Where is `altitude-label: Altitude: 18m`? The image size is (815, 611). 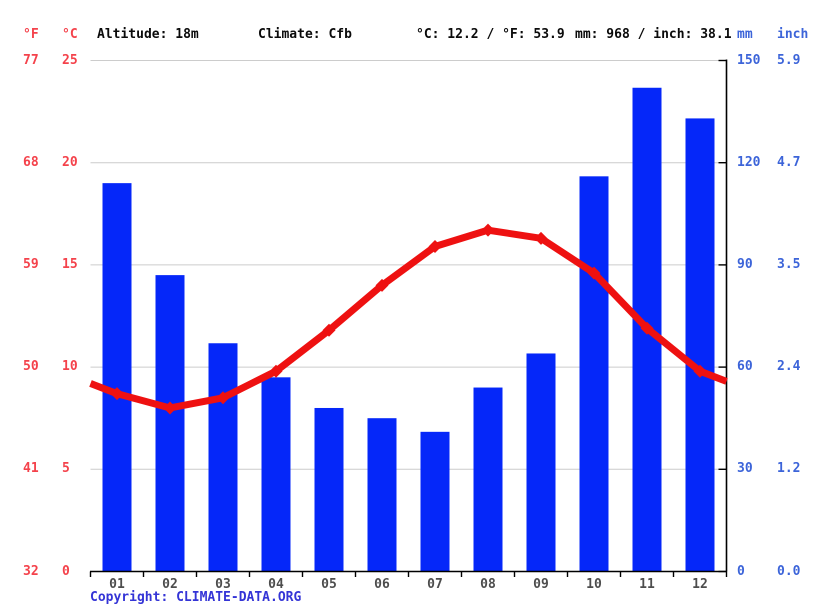
altitude-label: Altitude: 18m is located at coordinates (148, 34).